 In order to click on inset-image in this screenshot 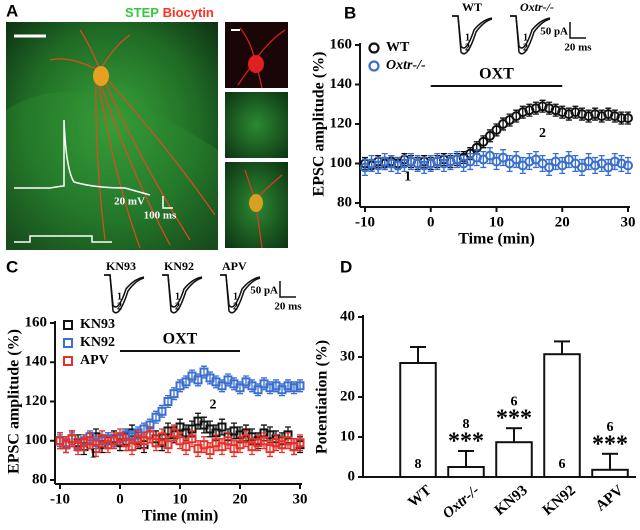, I will do `click(256, 55)`.